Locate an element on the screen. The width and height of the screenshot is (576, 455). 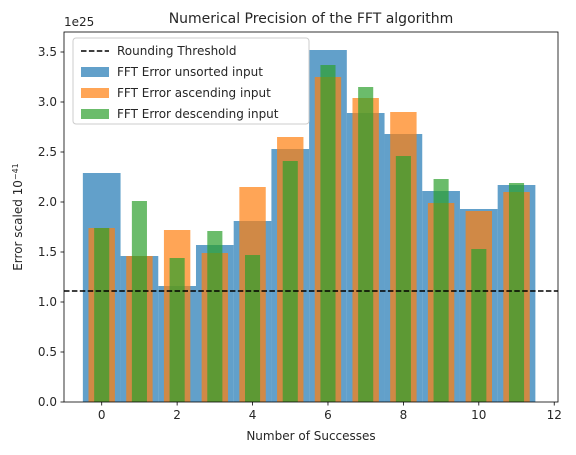
x-tick-label: 0 is located at coordinates (102, 415).